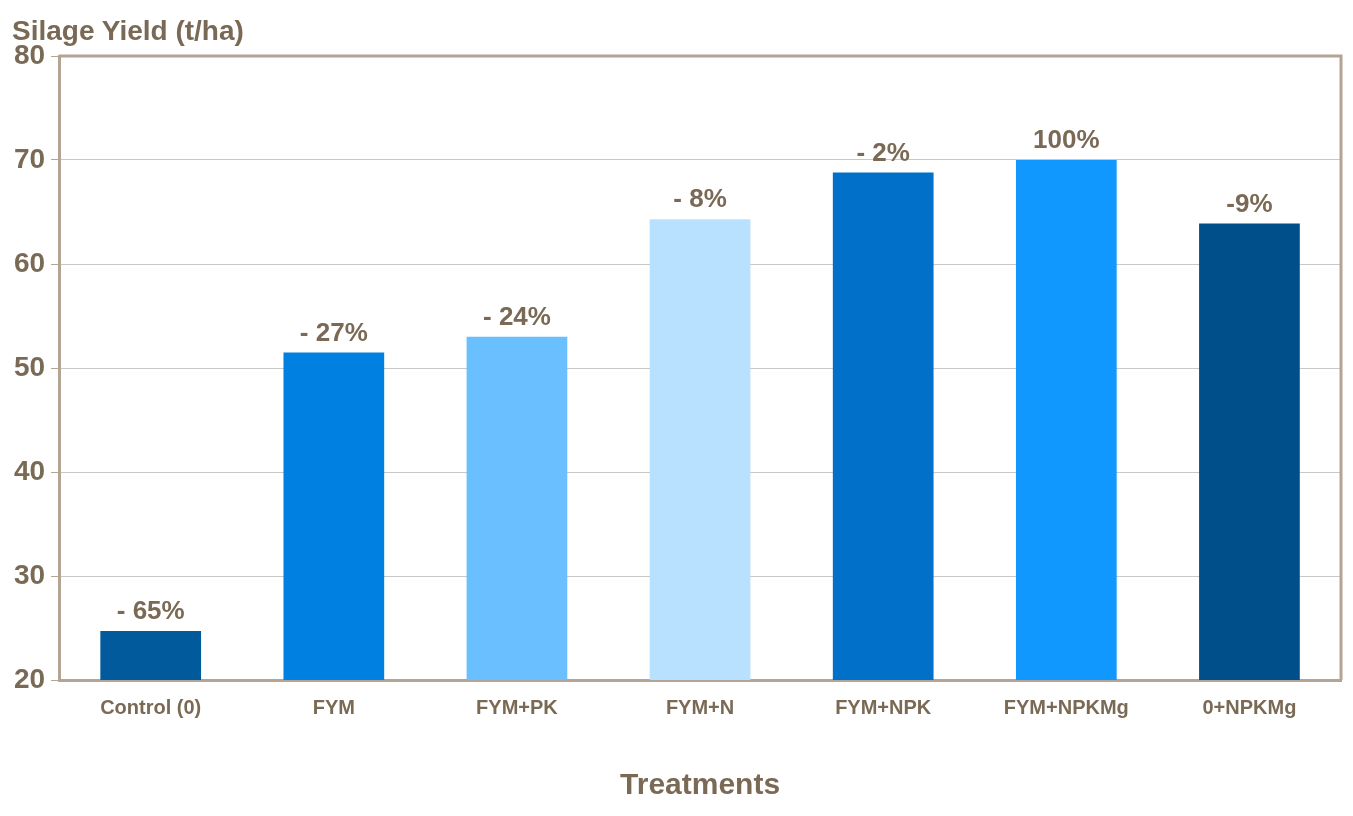  Describe the element at coordinates (1249, 706) in the screenshot. I see `x-tick-label: 0+NPKMg` at that location.